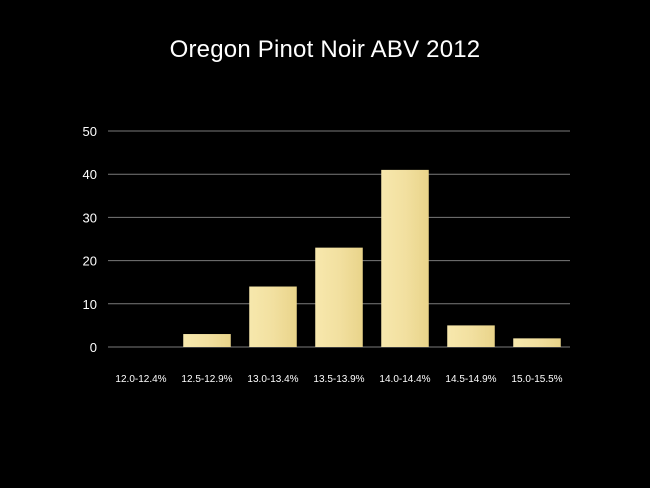 The image size is (650, 488). Describe the element at coordinates (404, 379) in the screenshot. I see `x-tick-label: 14.0-14.4%` at that location.